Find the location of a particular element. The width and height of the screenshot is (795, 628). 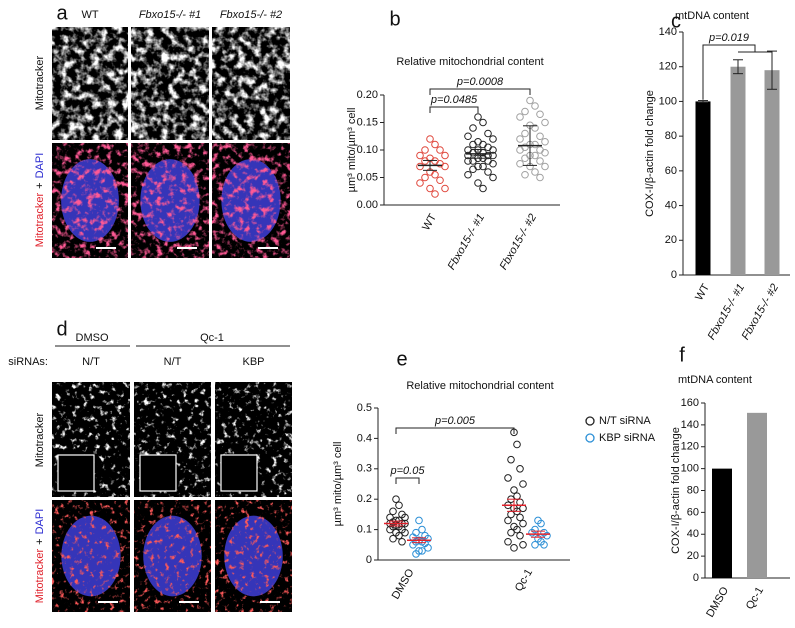

panel-letter: b is located at coordinates (394, 19).